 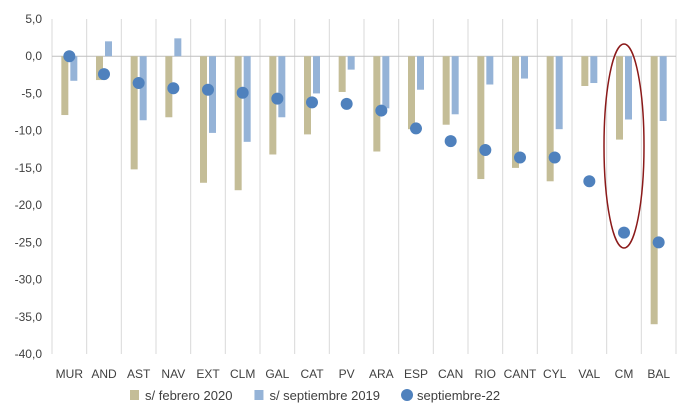 What do you see at coordinates (619, 98) in the screenshot?
I see `bar-febrero-2020-cm` at bounding box center [619, 98].